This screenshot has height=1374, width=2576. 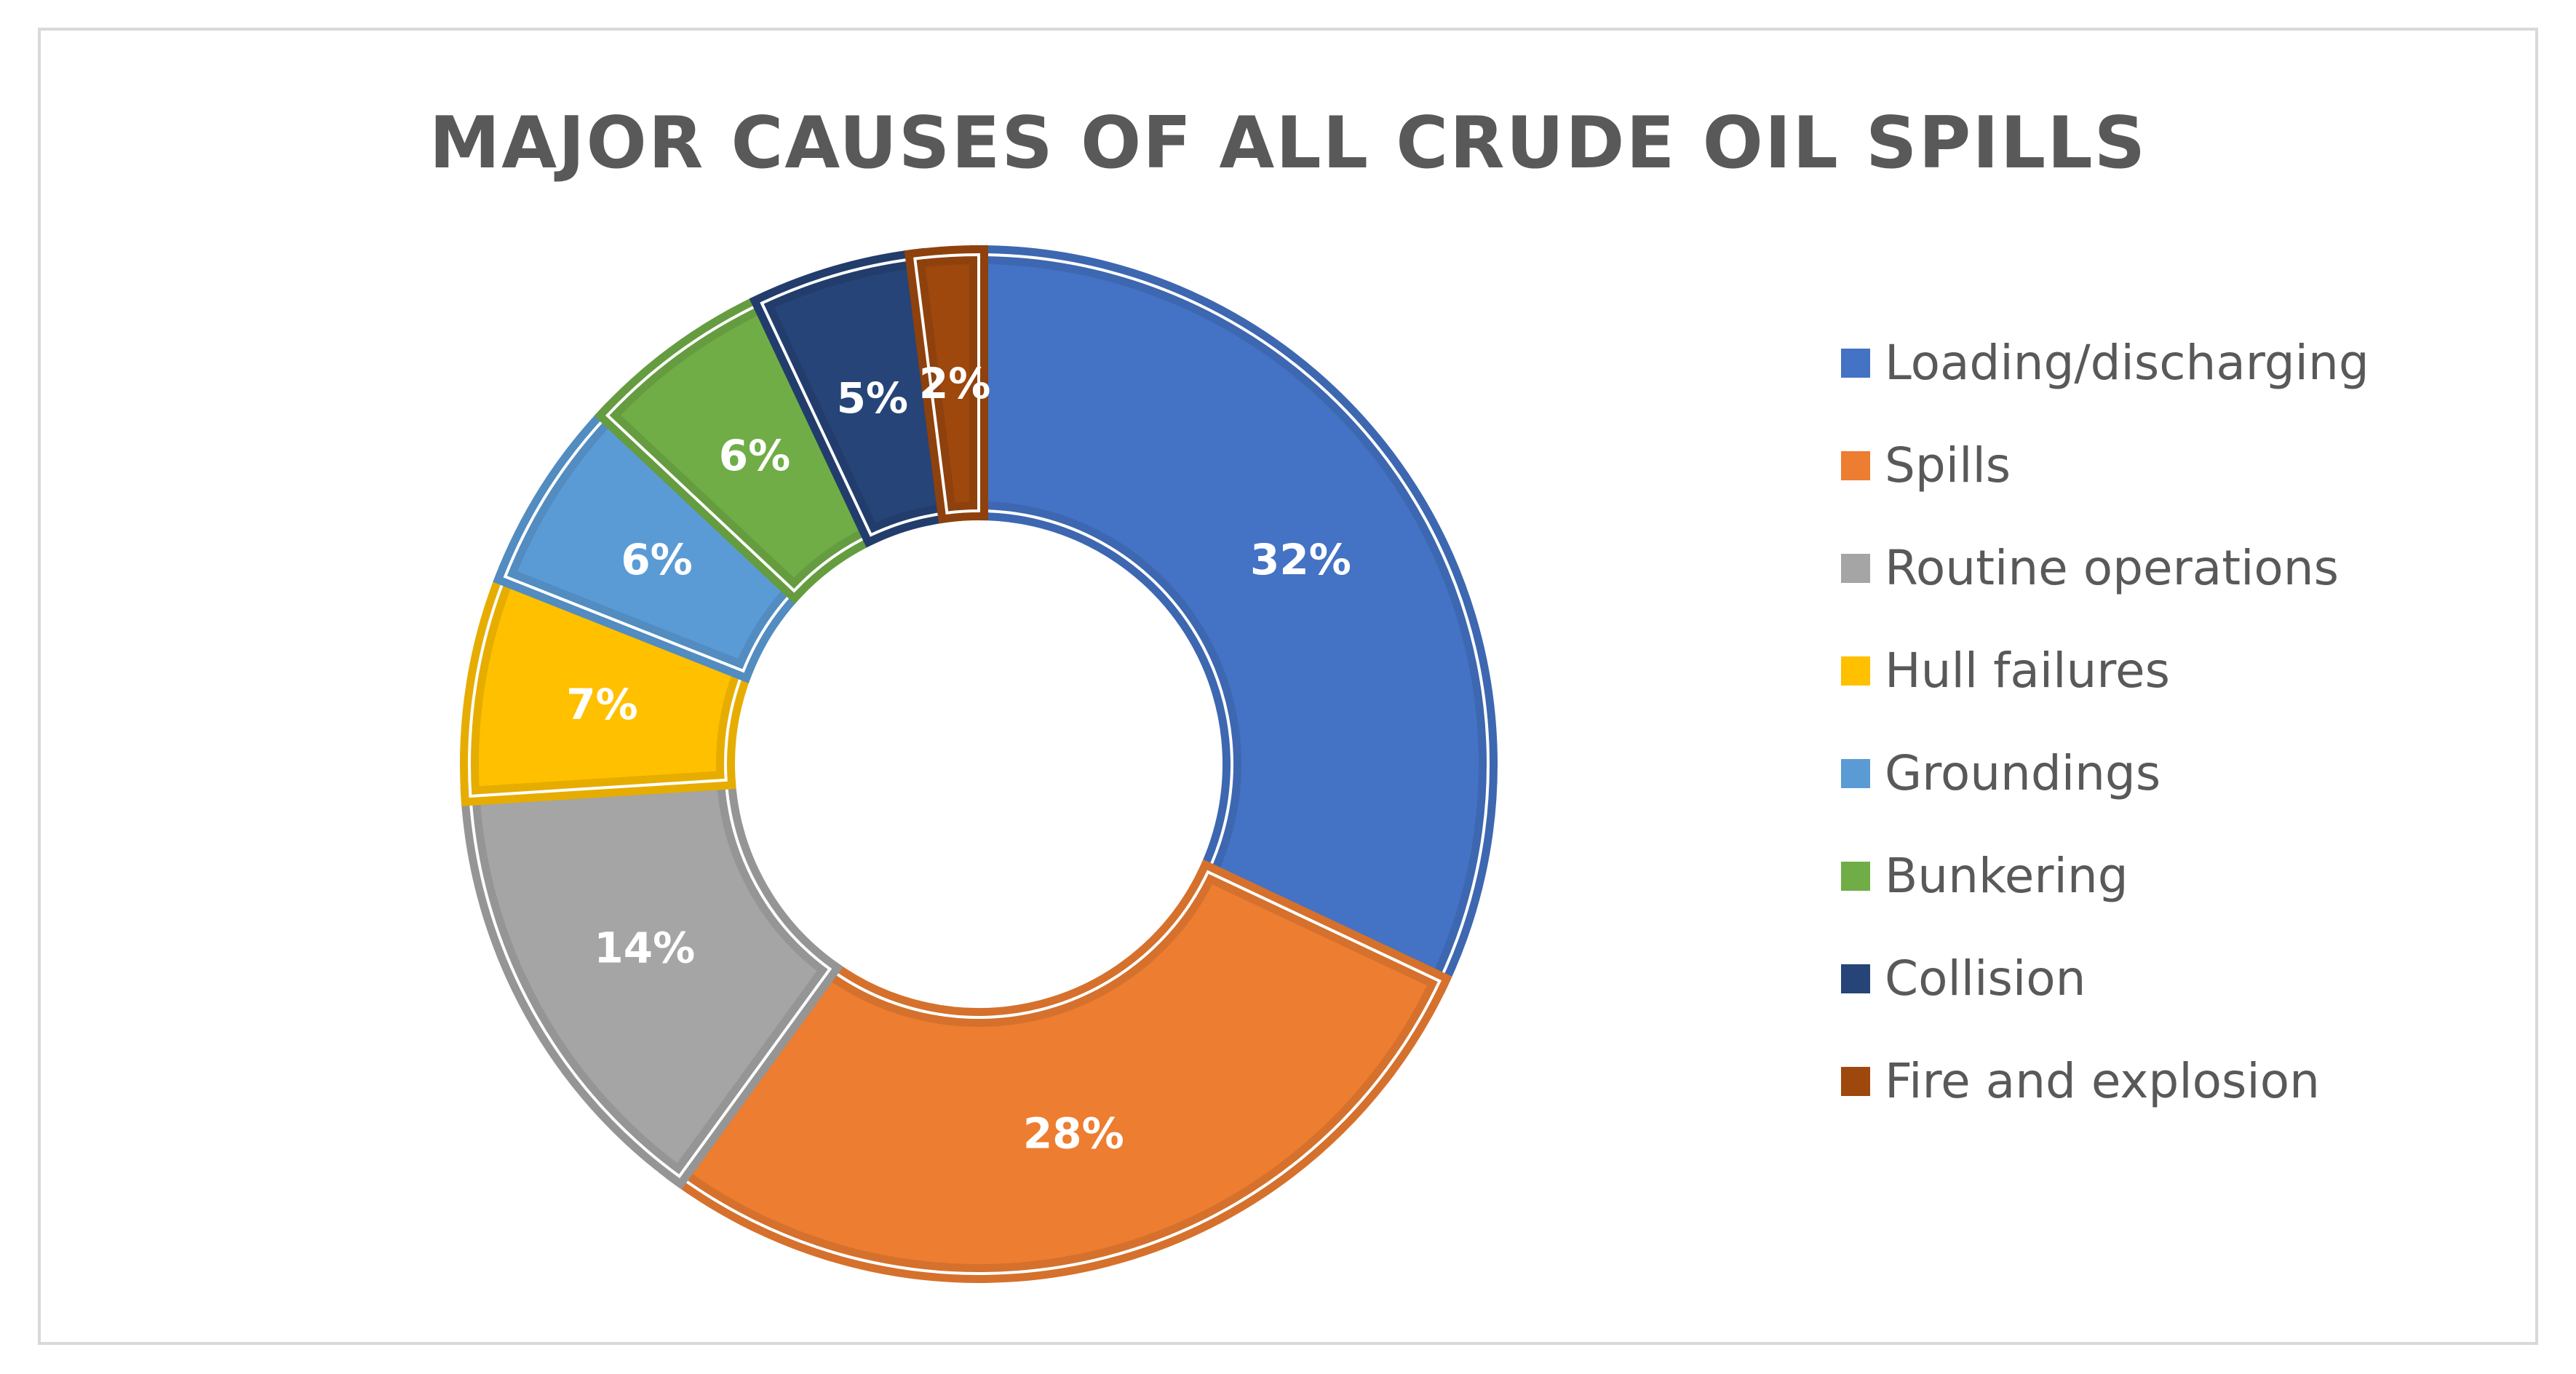 I want to click on legend-item-loading-discharging: Loading/discharging, so click(x=2105, y=362).